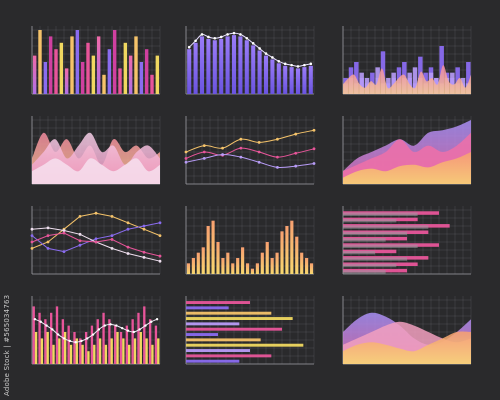 The height and width of the screenshot is (400, 500). I want to click on series-line, so click(250, 161).